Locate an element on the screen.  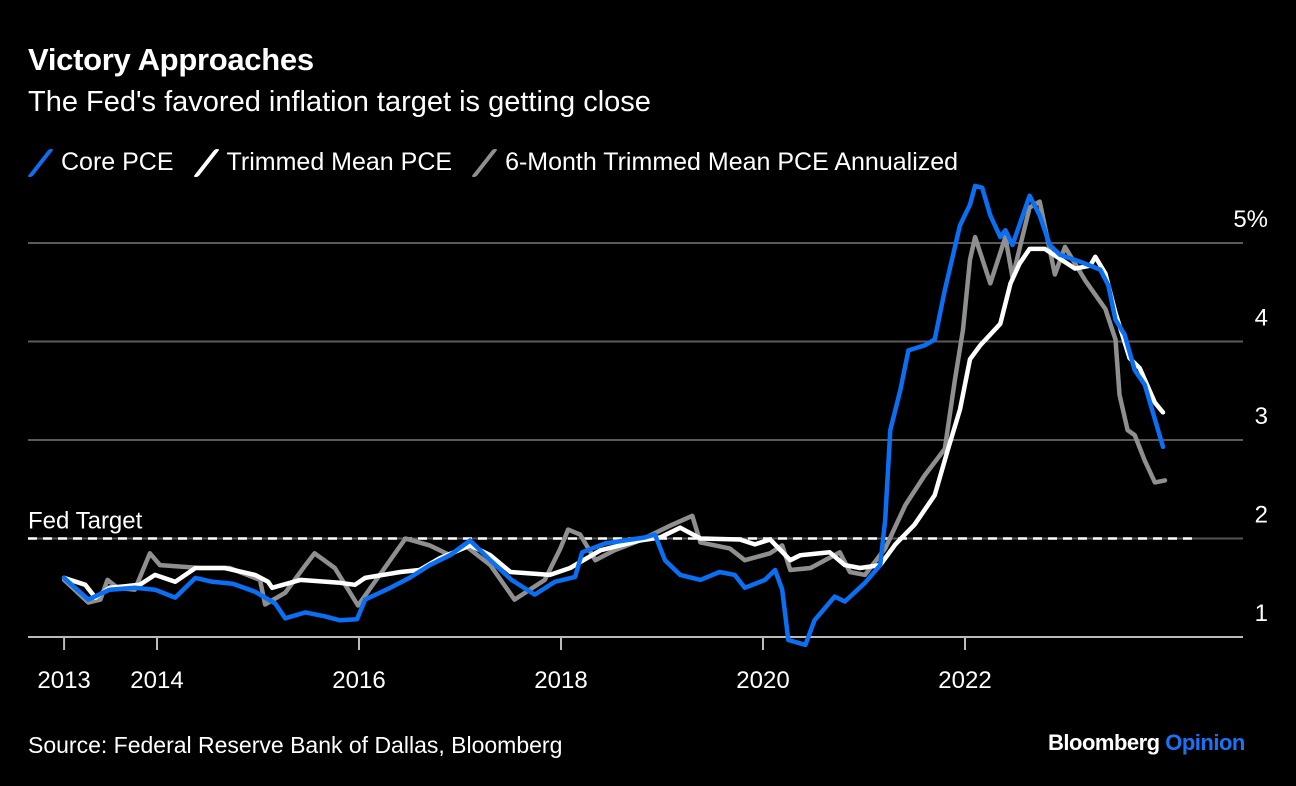
y-tick-label: 4 is located at coordinates (1261, 318).